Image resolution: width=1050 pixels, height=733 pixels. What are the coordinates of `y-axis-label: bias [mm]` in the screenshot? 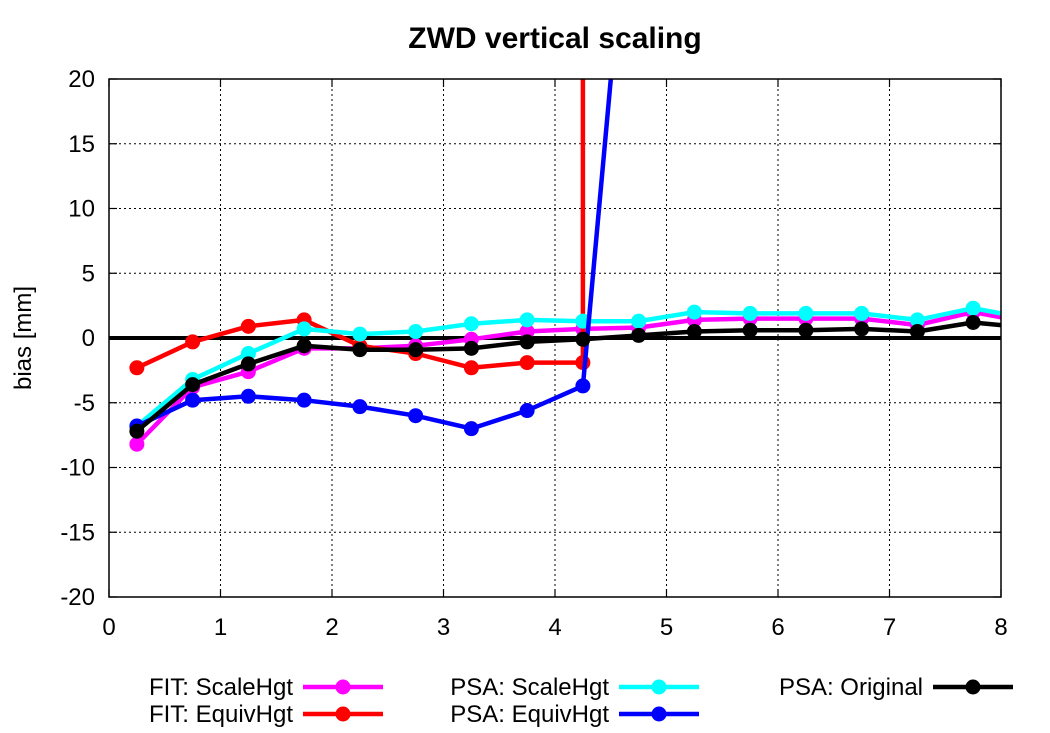 It's located at (23, 338).